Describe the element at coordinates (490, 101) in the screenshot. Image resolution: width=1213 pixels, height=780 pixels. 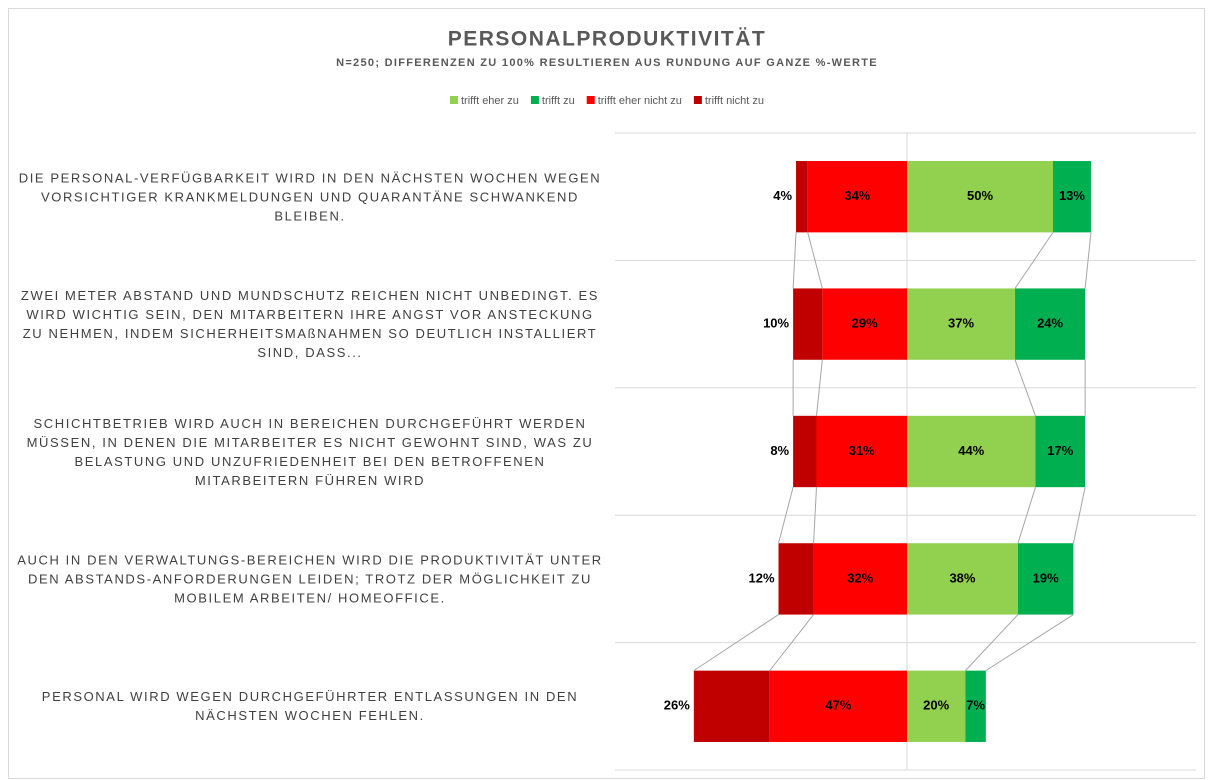
I see `legend-label: trifft eher zu` at that location.